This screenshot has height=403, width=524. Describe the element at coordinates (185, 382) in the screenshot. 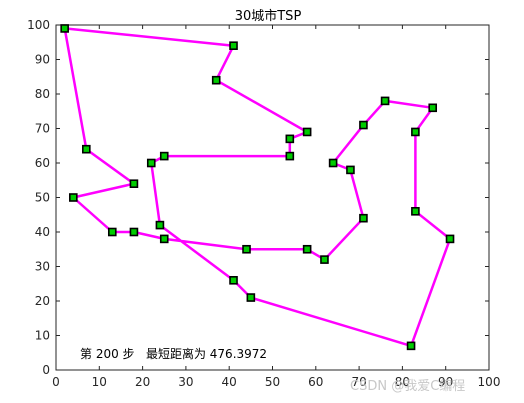

I see `x-tick-label: 30` at that location.